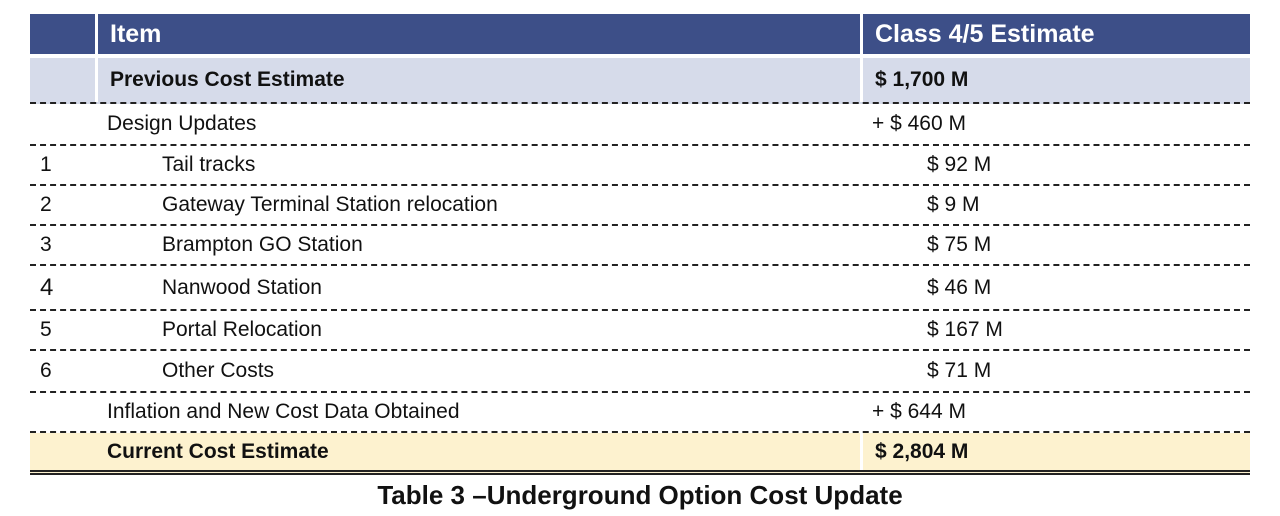  What do you see at coordinates (47, 287) in the screenshot?
I see `num-cell: 4` at bounding box center [47, 287].